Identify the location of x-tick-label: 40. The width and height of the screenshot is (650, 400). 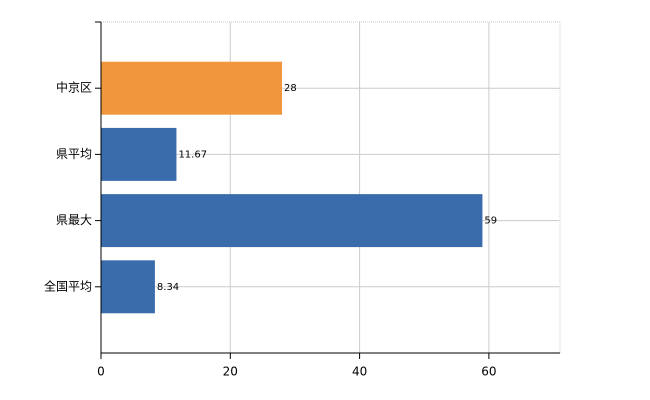
(359, 372).